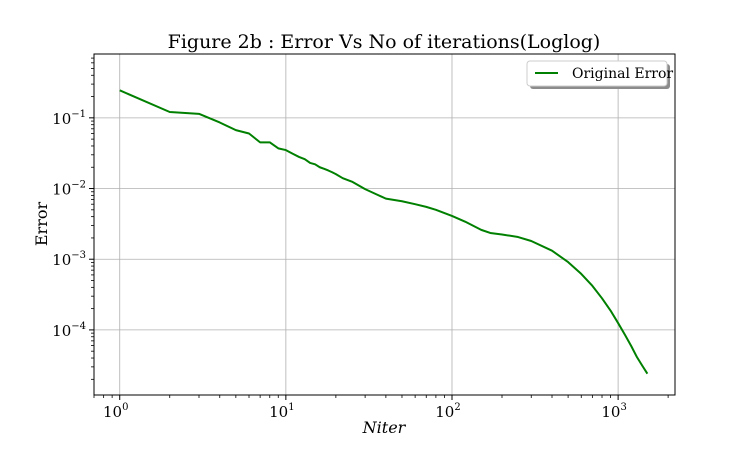 This screenshot has height=450, width=750. What do you see at coordinates (41, 224) in the screenshot?
I see `y-axis-label: Error` at bounding box center [41, 224].